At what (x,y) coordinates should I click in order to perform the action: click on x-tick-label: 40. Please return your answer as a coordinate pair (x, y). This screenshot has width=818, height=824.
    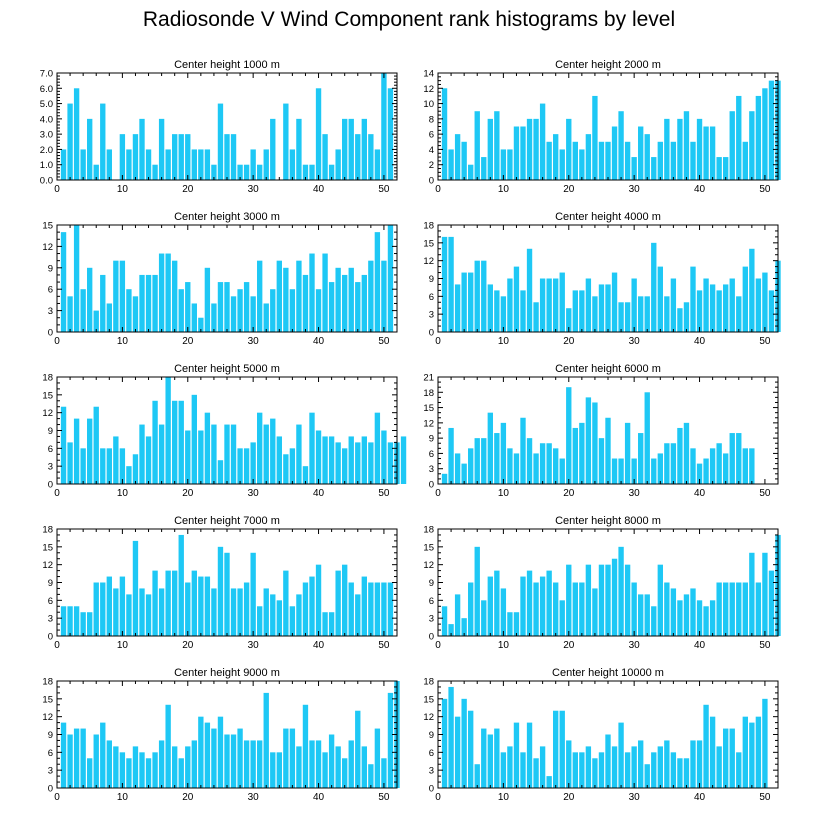
    Looking at the image, I should click on (700, 797).